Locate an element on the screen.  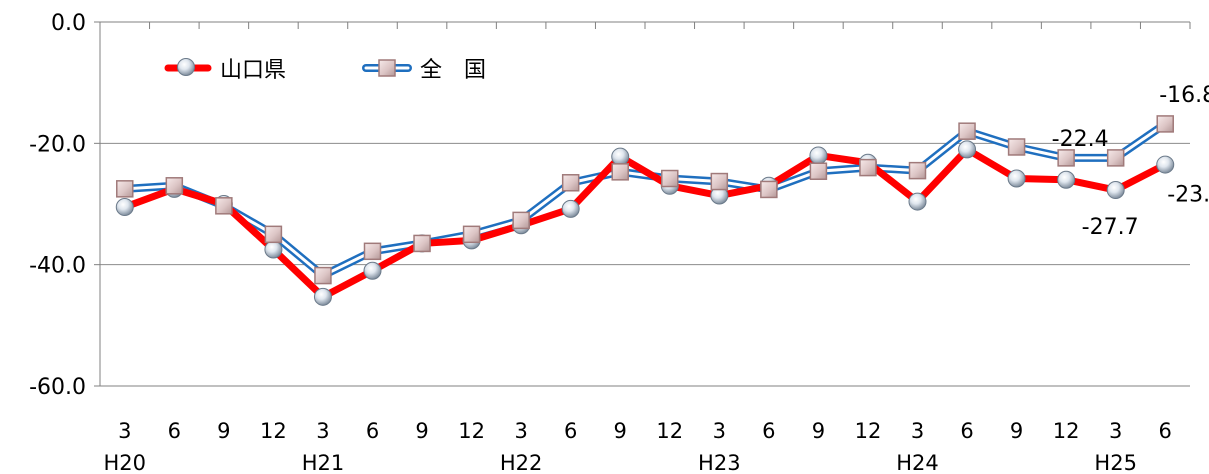
year-label: H23 is located at coordinates (719, 462).